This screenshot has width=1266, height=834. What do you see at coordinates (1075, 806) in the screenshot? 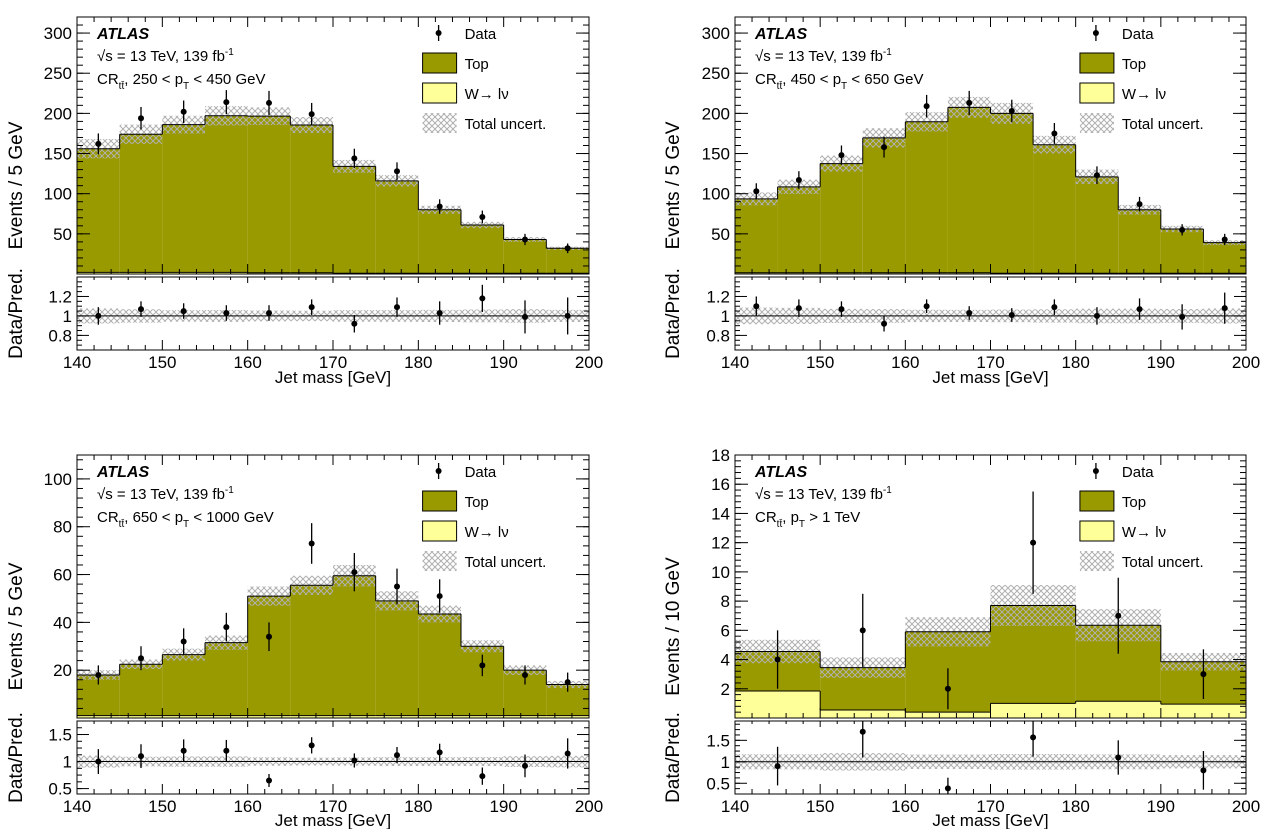
I see `x-tick-label: 180` at bounding box center [1075, 806].